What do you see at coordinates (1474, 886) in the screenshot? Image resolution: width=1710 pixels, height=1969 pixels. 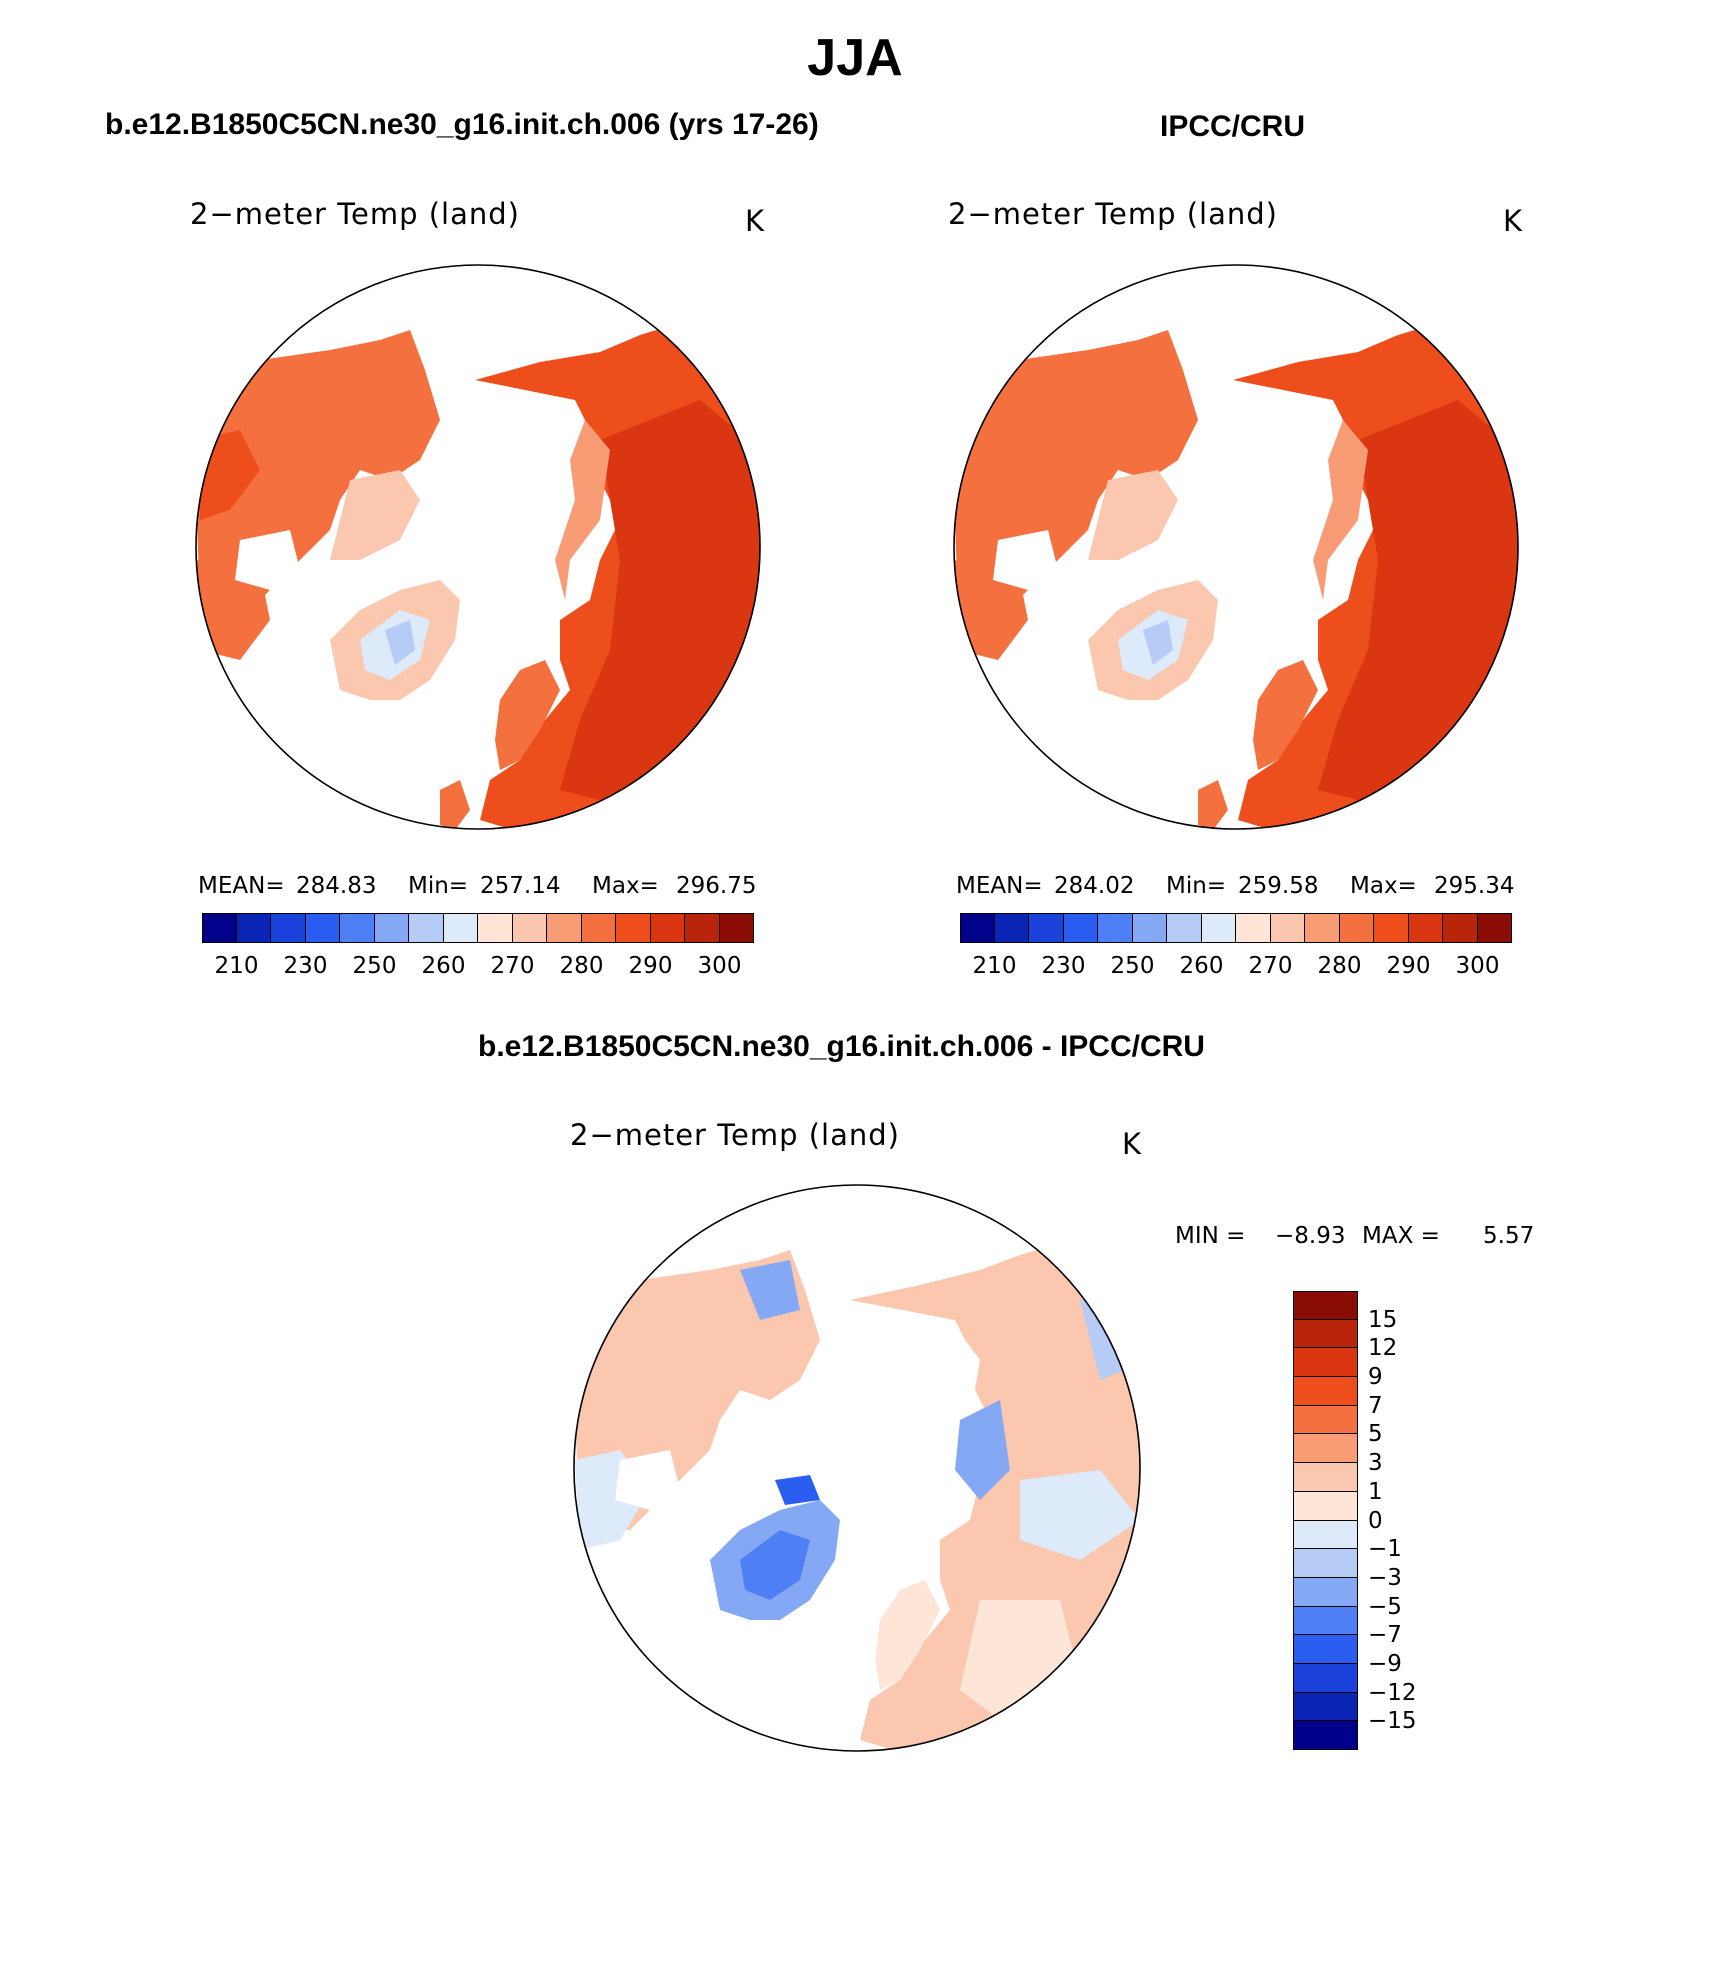 I see `obs-max-value: 295.34` at bounding box center [1474, 886].